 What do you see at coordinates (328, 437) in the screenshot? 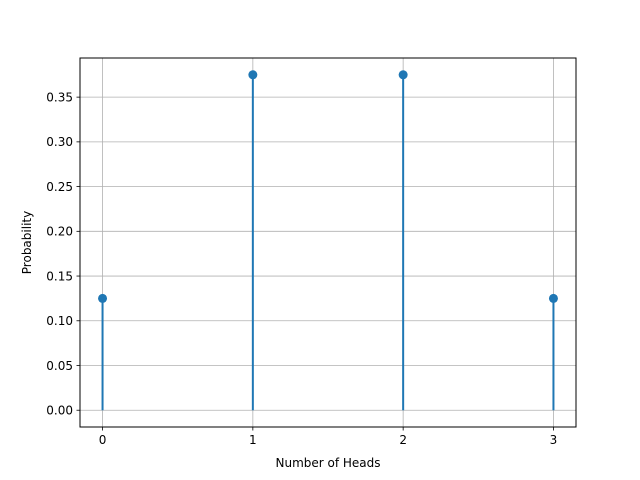
I see `x-axis-ticks: 0 1 2 3` at bounding box center [328, 437].